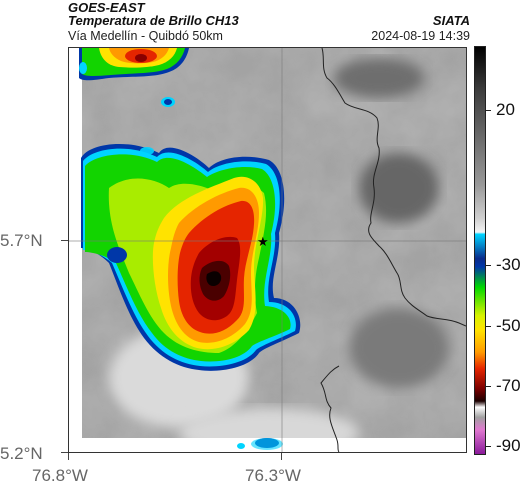  What do you see at coordinates (241, 446) in the screenshot?
I see `small-cell-south-left` at bounding box center [241, 446].